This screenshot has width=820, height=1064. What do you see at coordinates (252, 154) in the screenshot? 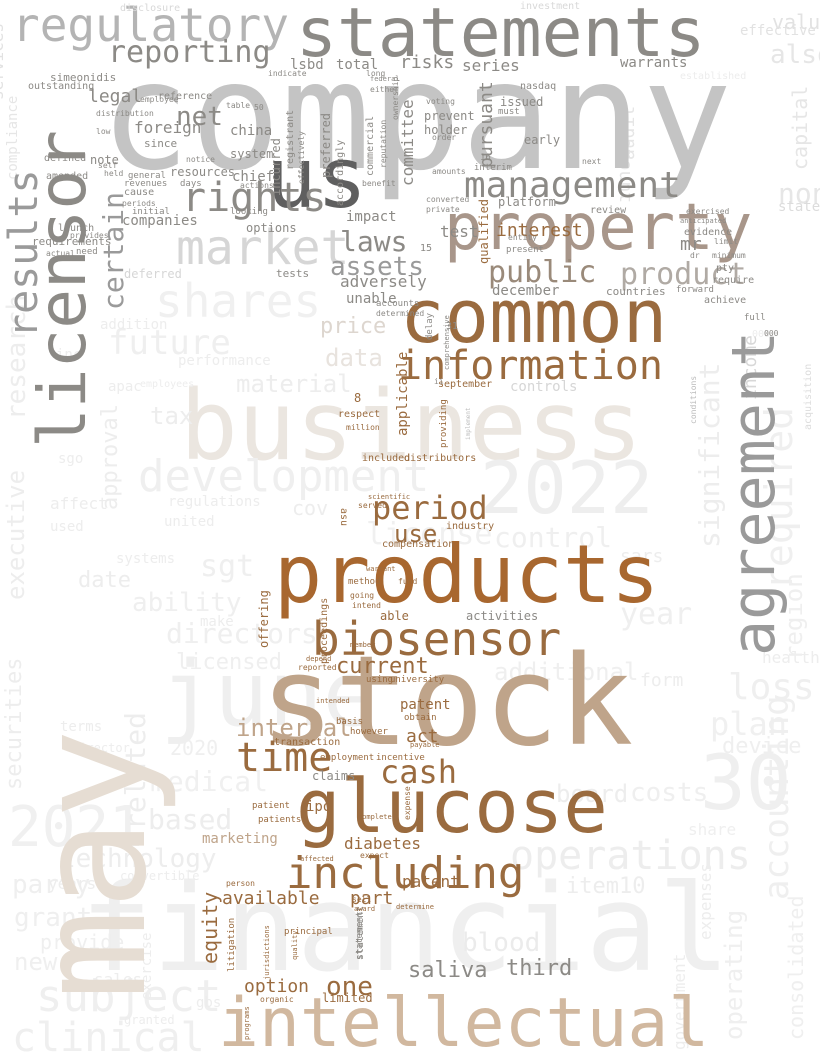
I see `word-system: system` at bounding box center [252, 154].